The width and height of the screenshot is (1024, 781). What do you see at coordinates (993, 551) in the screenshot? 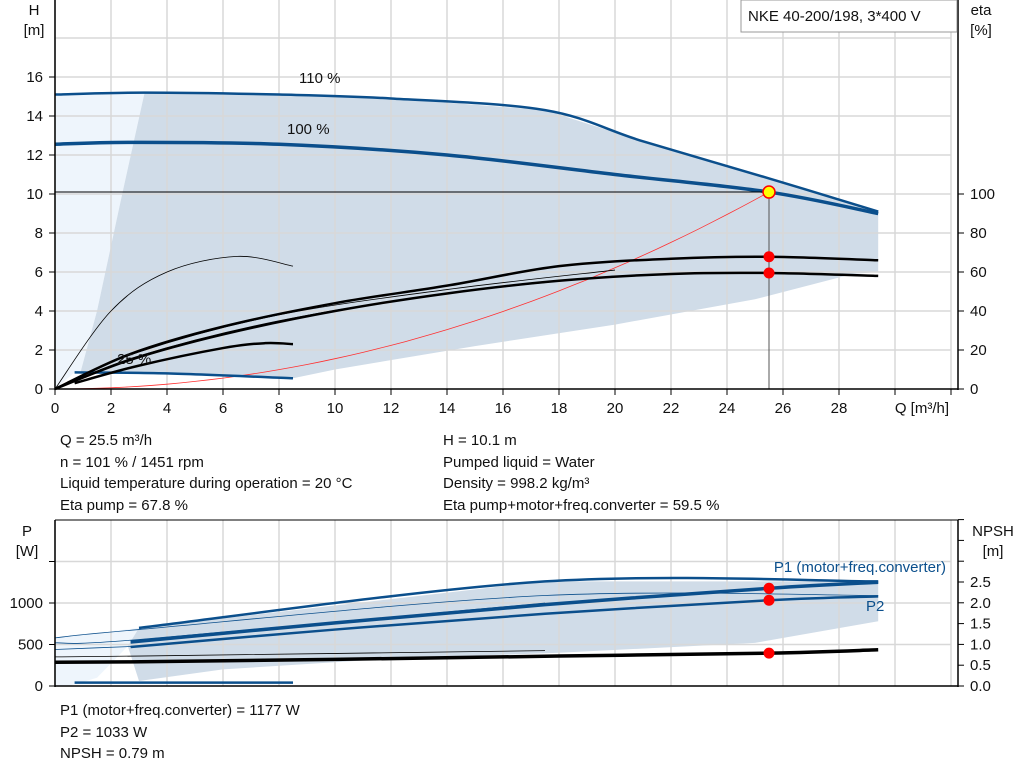
I see `npsh-axis-unit: [m]` at bounding box center [993, 551].